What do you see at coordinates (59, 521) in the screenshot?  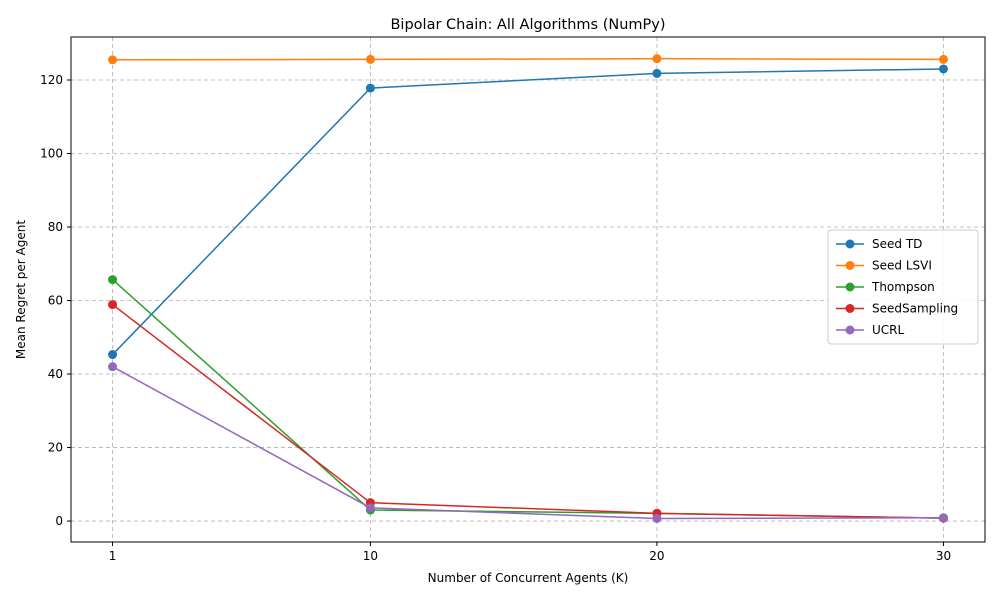 I see `y-tick-label: 0` at bounding box center [59, 521].